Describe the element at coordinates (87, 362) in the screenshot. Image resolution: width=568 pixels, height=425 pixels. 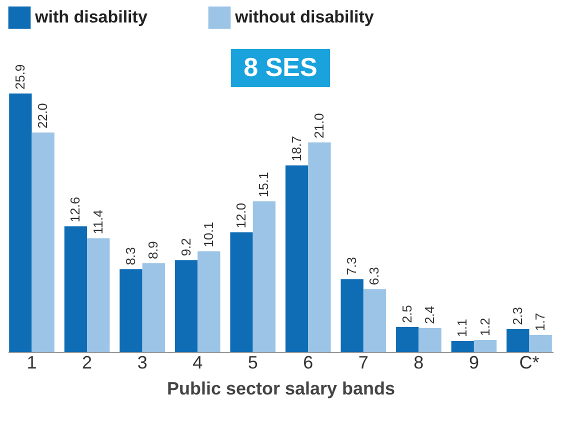
I see `x-tick-label: 2` at that location.